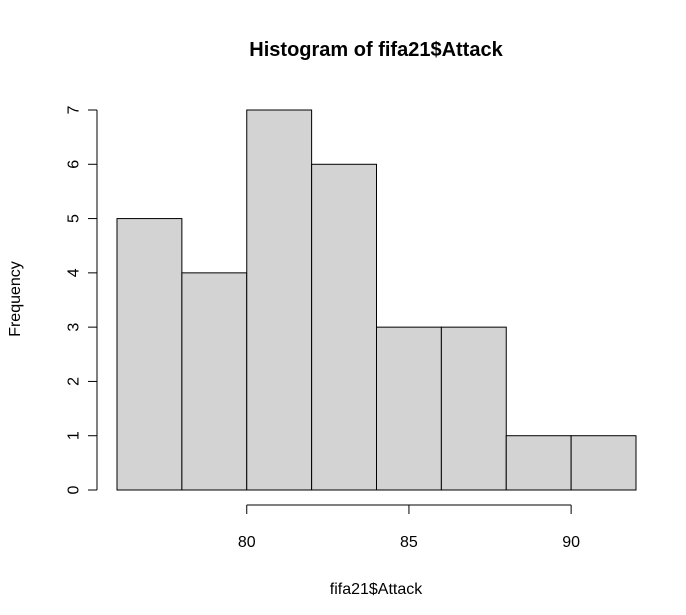 Image resolution: width=686 pixels, height=615 pixels. I want to click on y-tick-label-4: 4, so click(74, 272).